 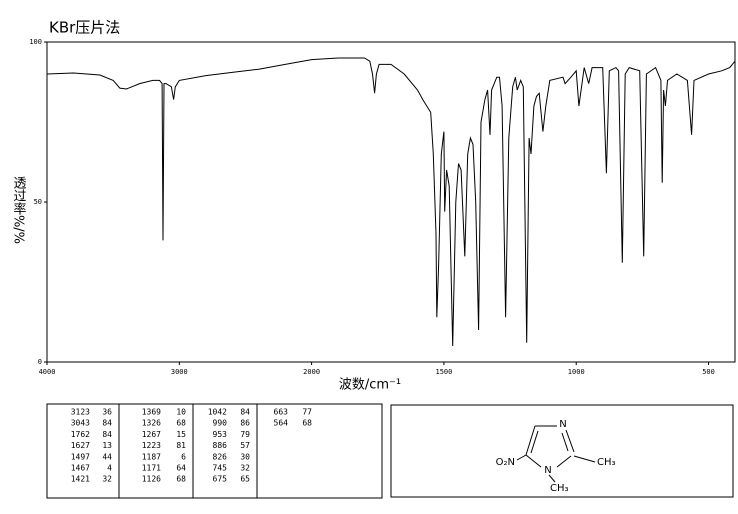 What do you see at coordinates (245, 434) in the screenshot?
I see `peak-transmittance: 79` at bounding box center [245, 434].